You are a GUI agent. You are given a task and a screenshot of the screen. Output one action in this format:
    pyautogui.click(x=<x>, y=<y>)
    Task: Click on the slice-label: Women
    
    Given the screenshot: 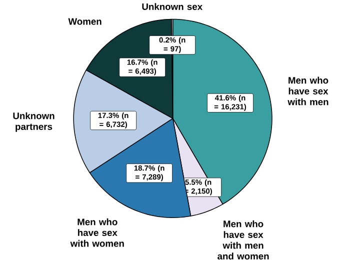 What is the action you would take?
    pyautogui.click(x=85, y=21)
    